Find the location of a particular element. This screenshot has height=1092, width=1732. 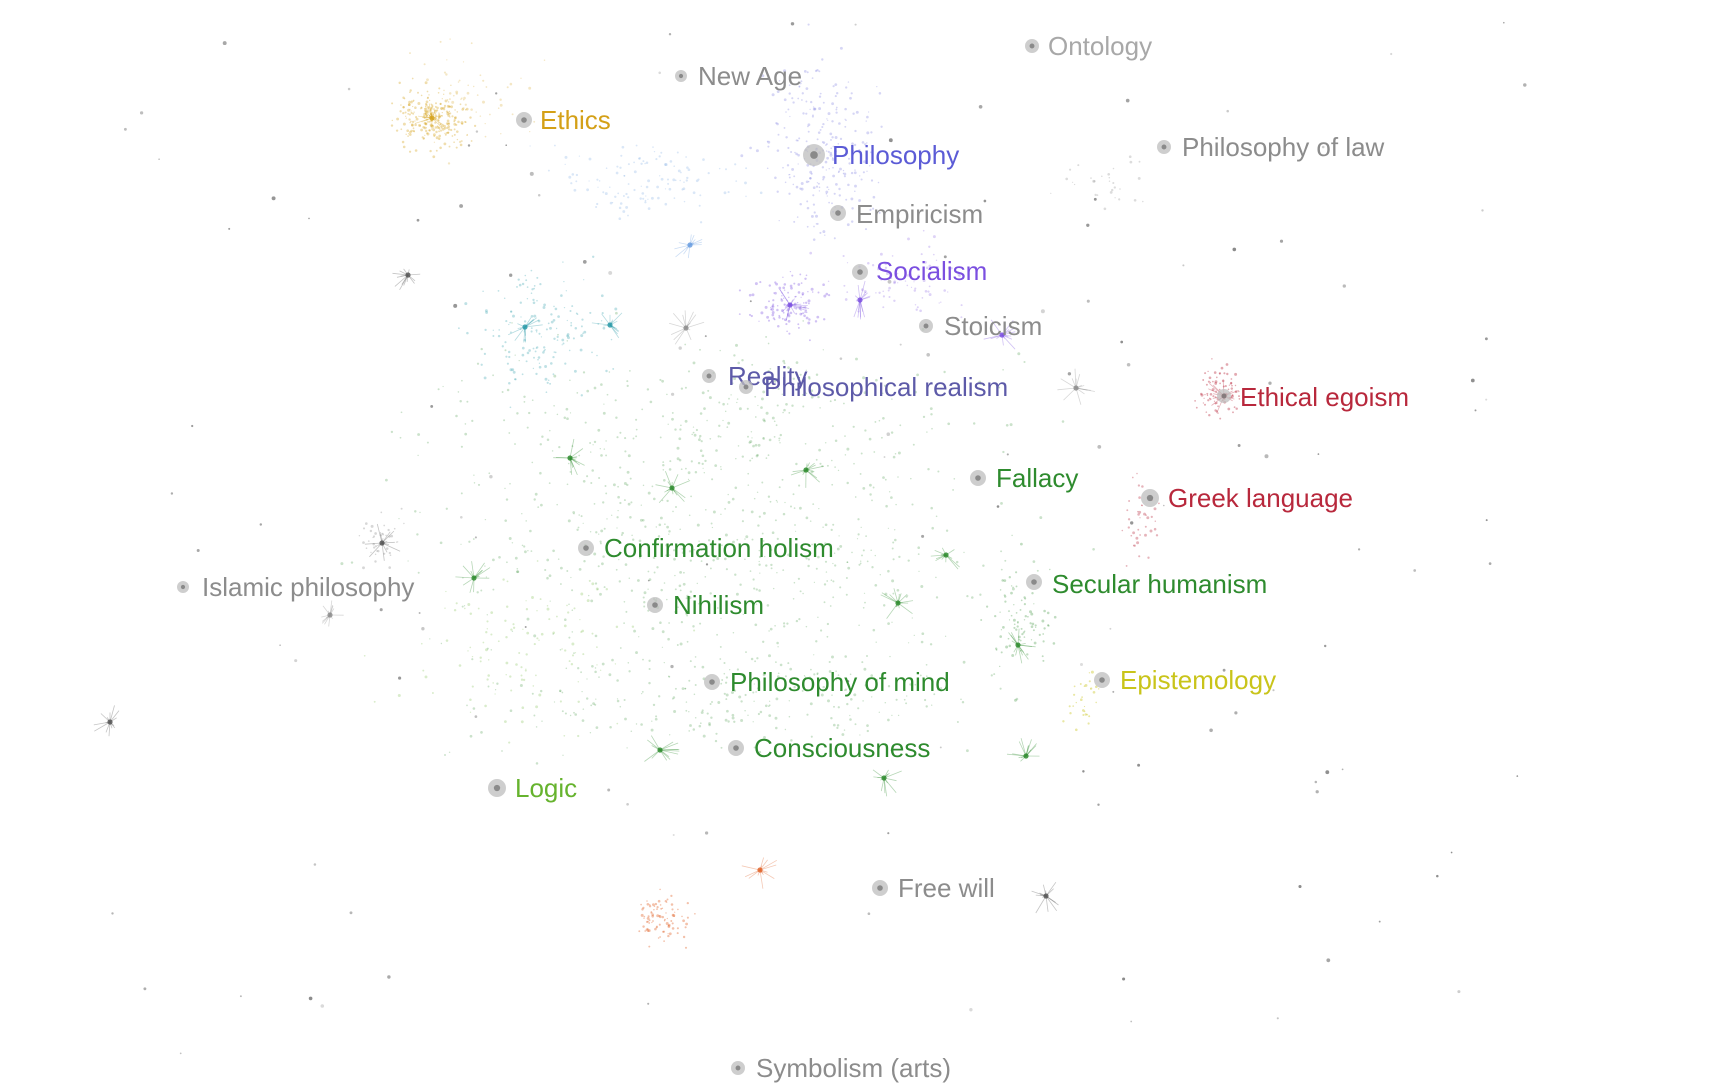

node-ontology: Ontology is located at coordinates (1088, 46).